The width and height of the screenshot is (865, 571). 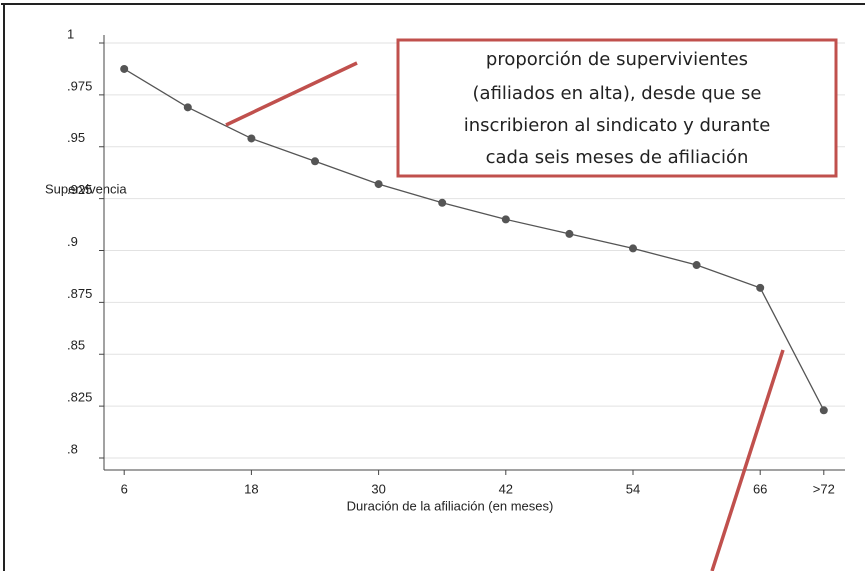 I want to click on x-tick-label: 42, so click(x=506, y=488).